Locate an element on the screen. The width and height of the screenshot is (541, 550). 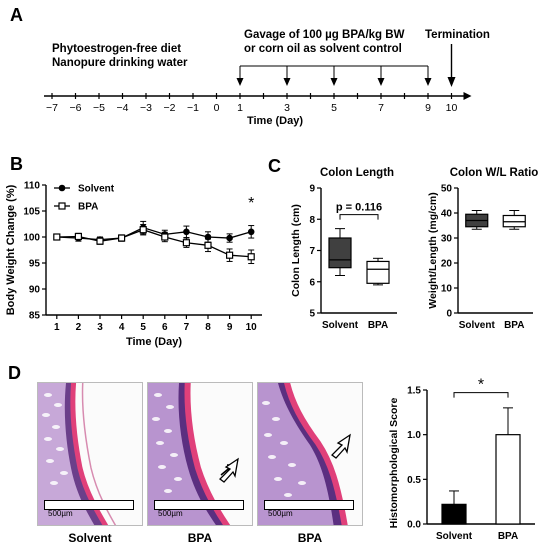
y-tick-label: 0.0 is located at coordinates (414, 525).